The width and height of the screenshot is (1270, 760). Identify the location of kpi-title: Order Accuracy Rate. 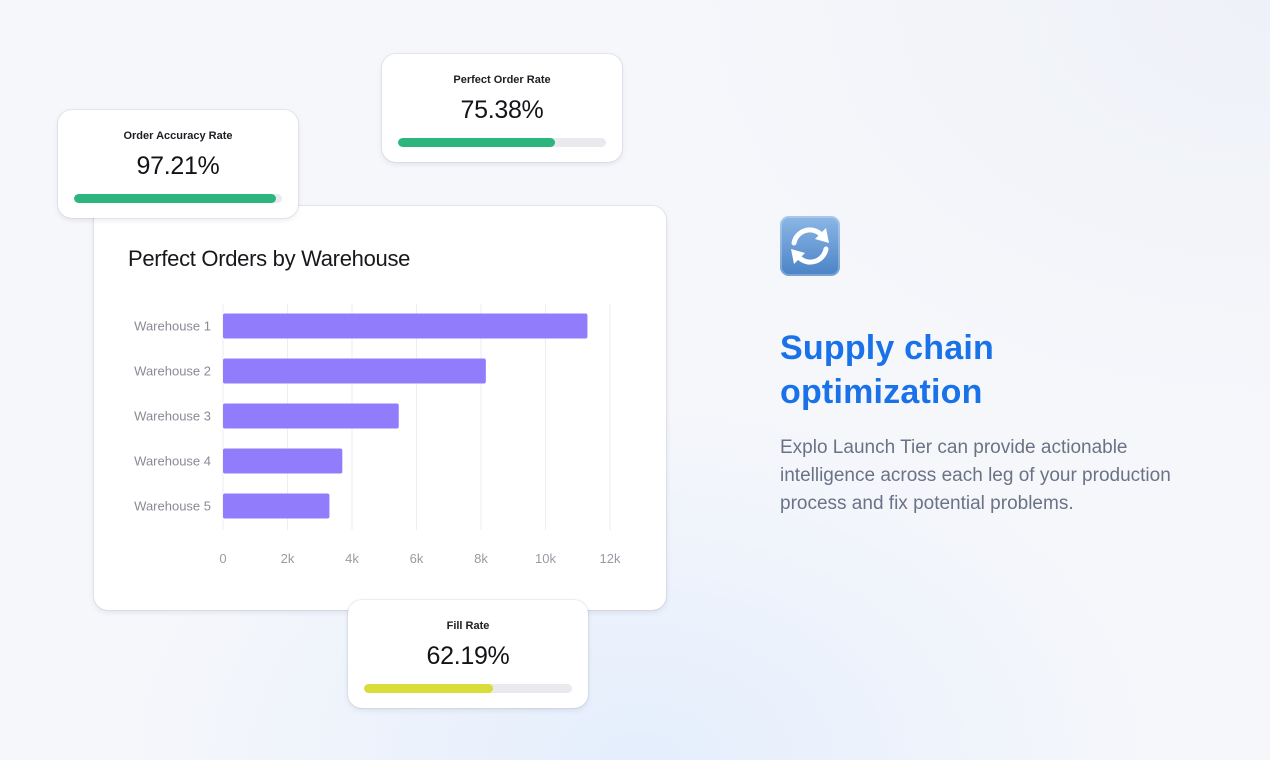
(178, 136).